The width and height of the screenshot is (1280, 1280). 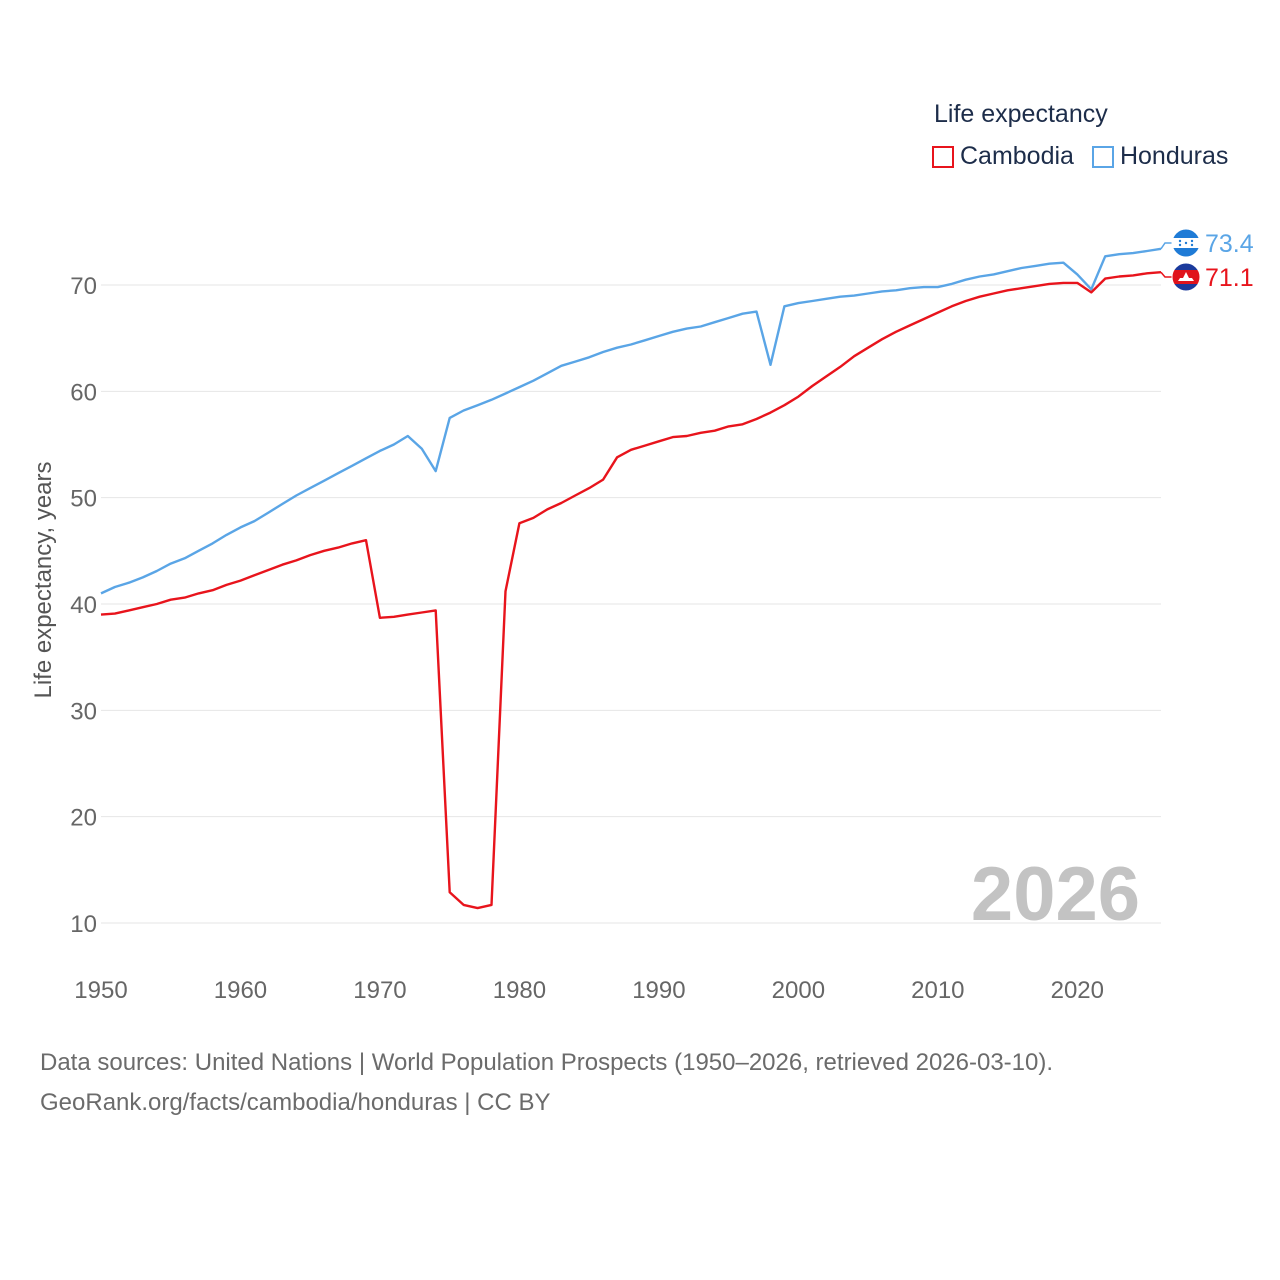 What do you see at coordinates (519, 990) in the screenshot?
I see `x-tick-label: 1980` at bounding box center [519, 990].